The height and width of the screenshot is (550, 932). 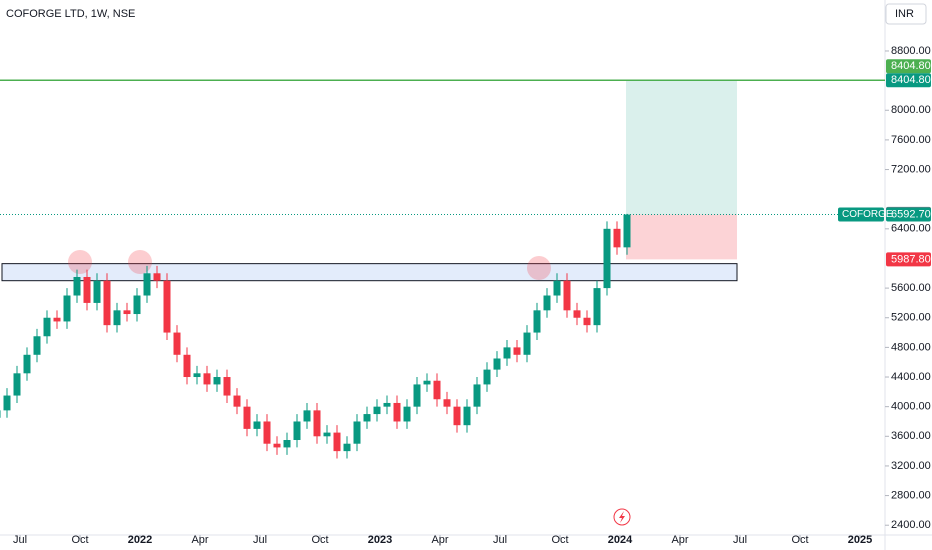 What do you see at coordinates (911, 288) in the screenshot?
I see `y-tick-label: 5600.00` at bounding box center [911, 288].